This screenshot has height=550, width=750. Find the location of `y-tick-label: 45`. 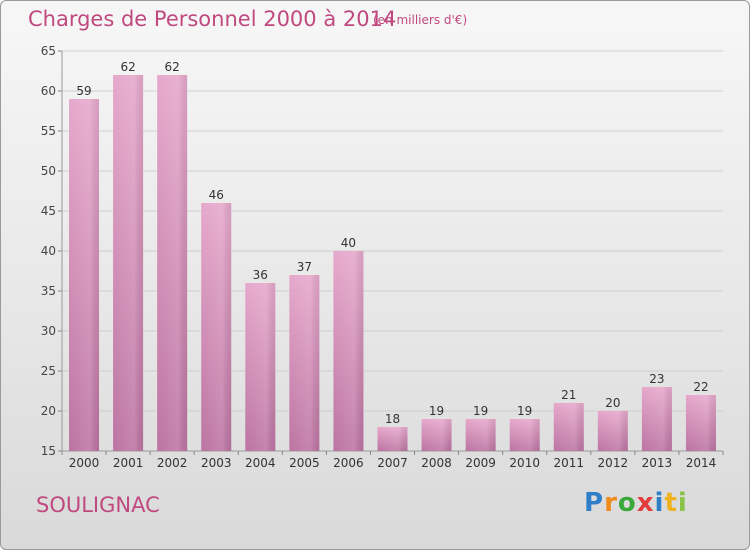

y-tick-label: 45 is located at coordinates (48, 211).